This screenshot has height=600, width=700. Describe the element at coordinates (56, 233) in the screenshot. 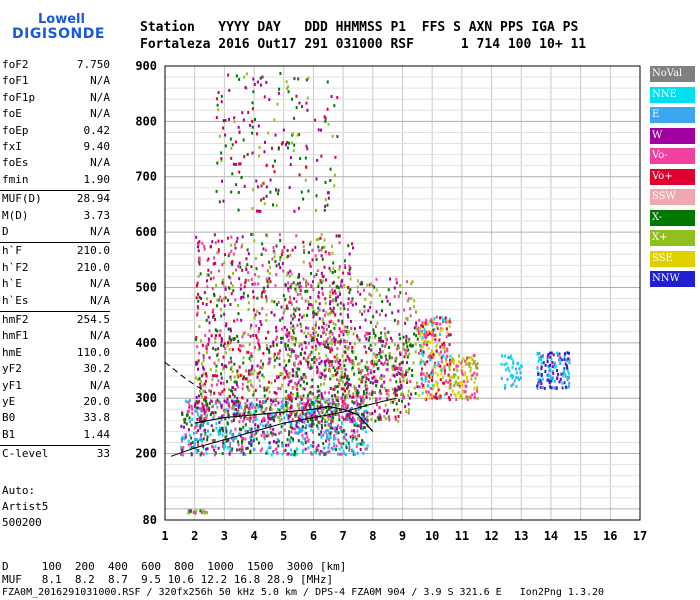

I see `param-row: D N/A` at that location.